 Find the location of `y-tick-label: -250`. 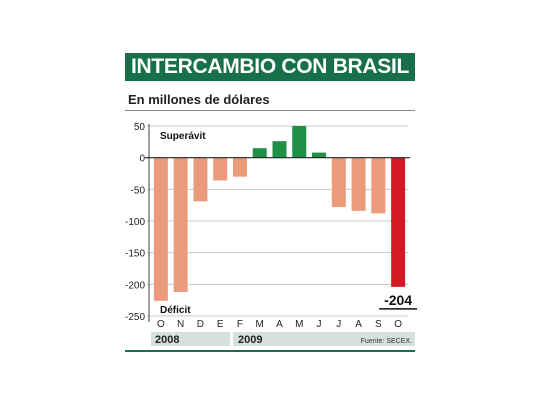

y-tick-label: -250 is located at coordinates (135, 317).